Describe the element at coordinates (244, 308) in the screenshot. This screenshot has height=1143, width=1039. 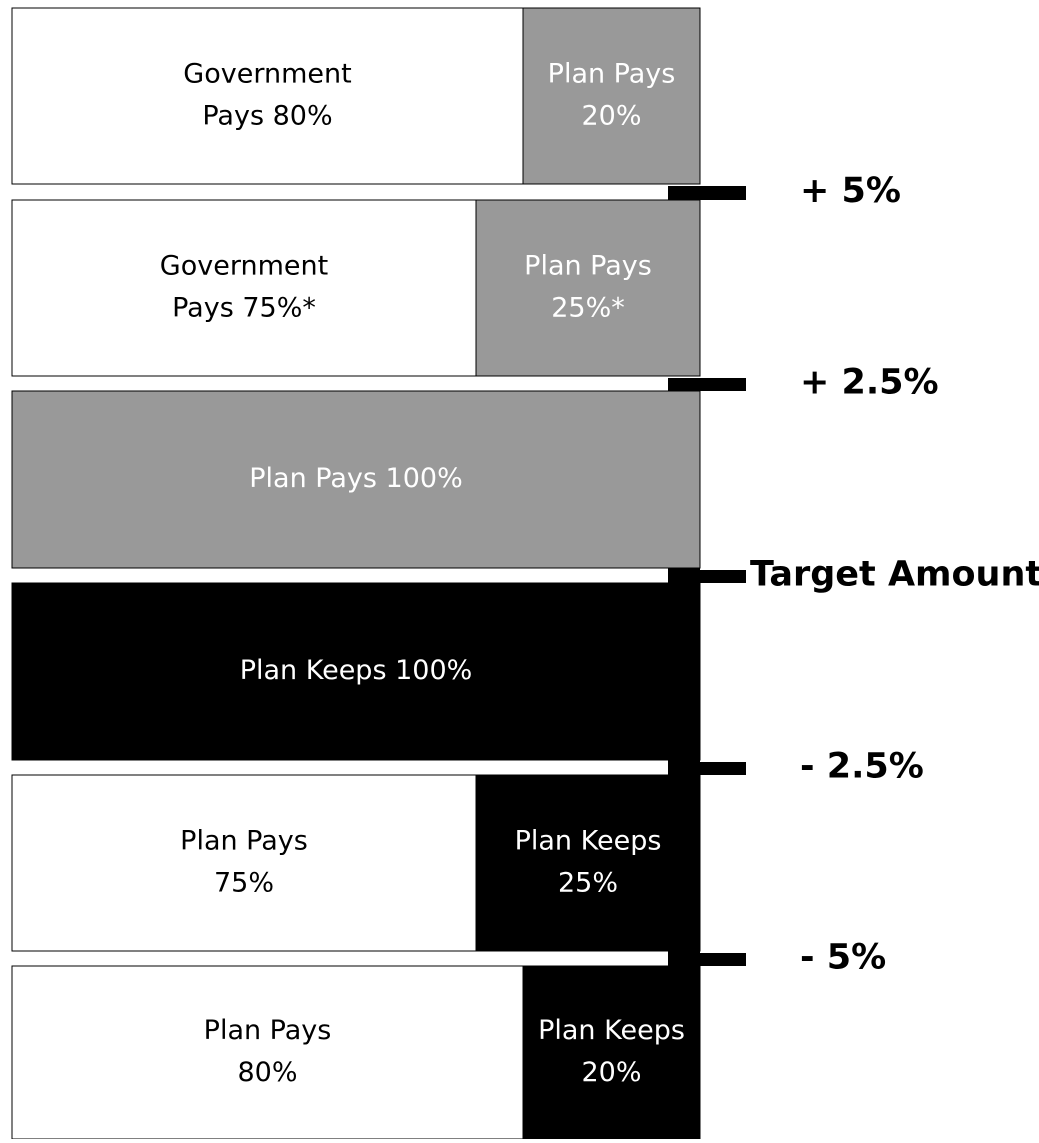
I see `cell-label: Pays 75%*` at that location.